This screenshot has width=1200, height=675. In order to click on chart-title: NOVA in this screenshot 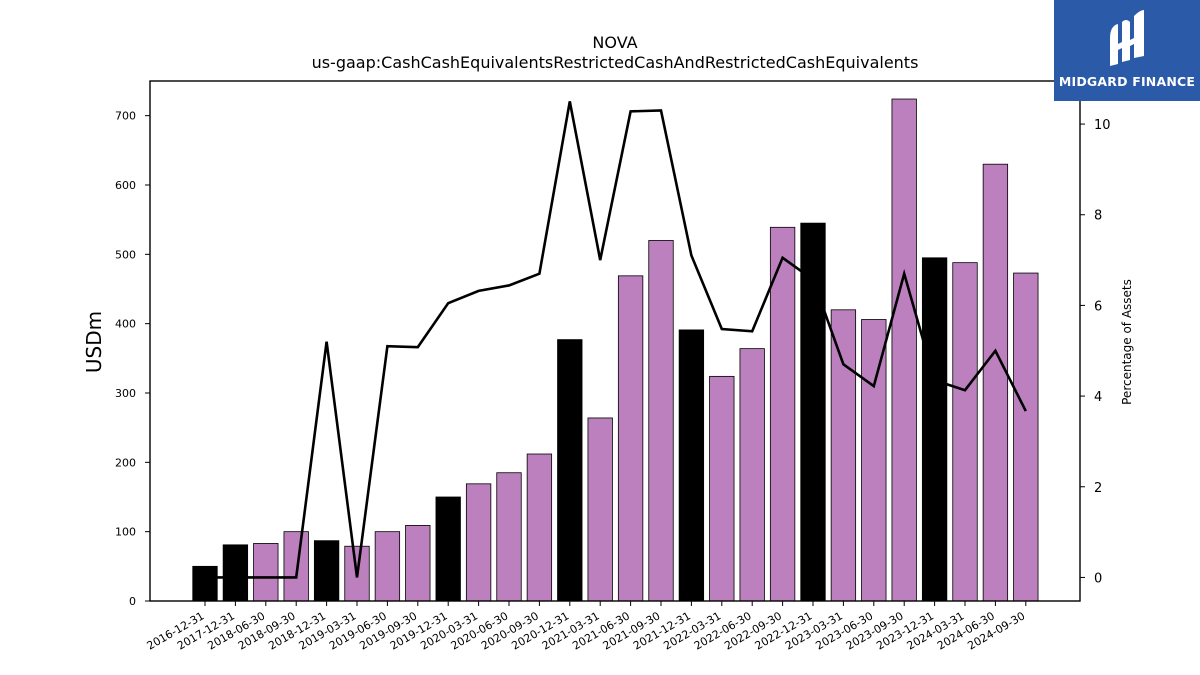, I will do `click(614, 42)`.